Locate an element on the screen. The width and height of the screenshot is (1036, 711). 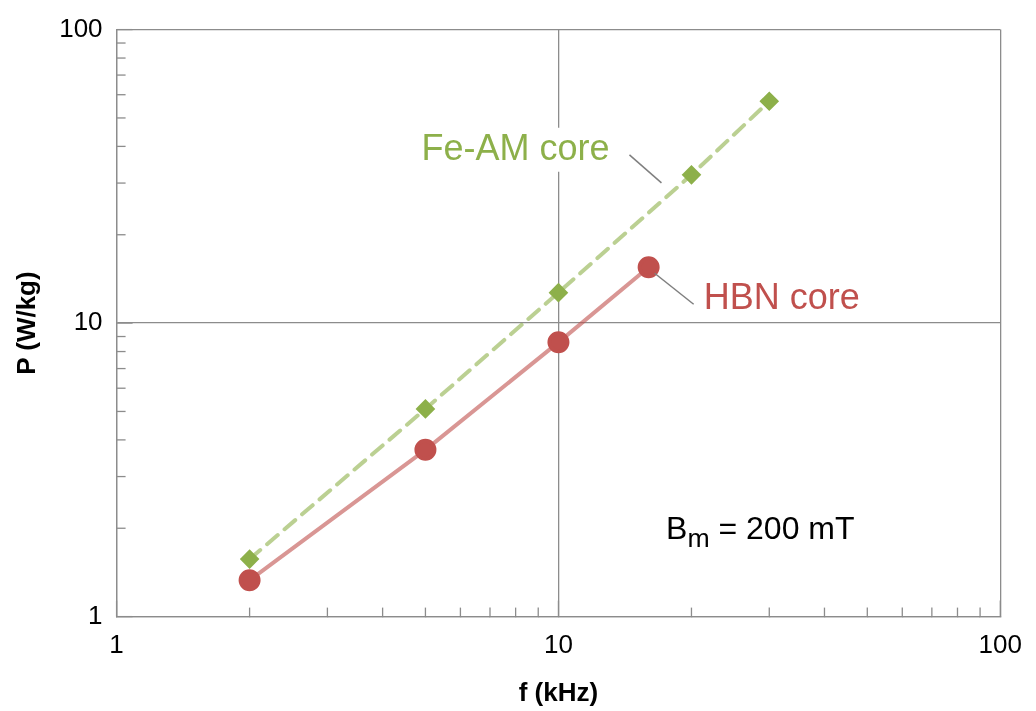
x-tick-label: 100 is located at coordinates (1000, 644).